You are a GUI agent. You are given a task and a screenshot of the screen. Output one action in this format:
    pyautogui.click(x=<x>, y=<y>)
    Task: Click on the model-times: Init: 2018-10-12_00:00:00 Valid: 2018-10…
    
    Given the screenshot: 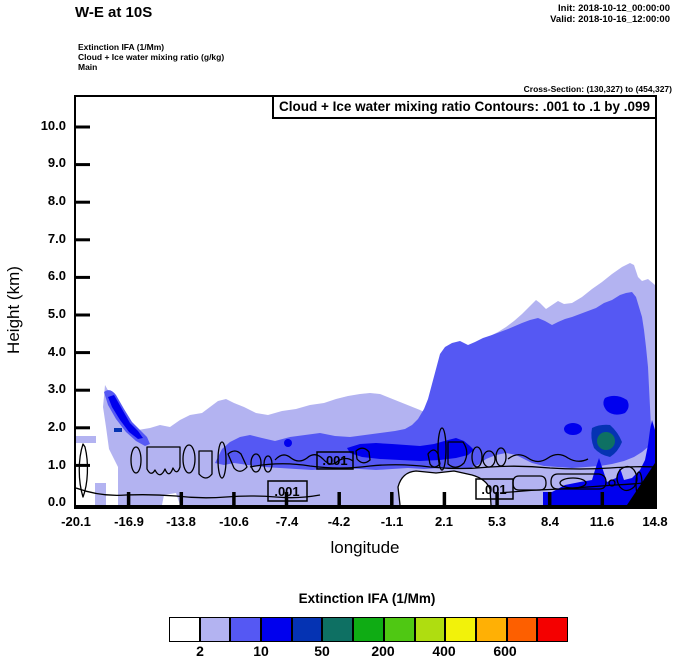 What is the action you would take?
    pyautogui.click(x=610, y=14)
    